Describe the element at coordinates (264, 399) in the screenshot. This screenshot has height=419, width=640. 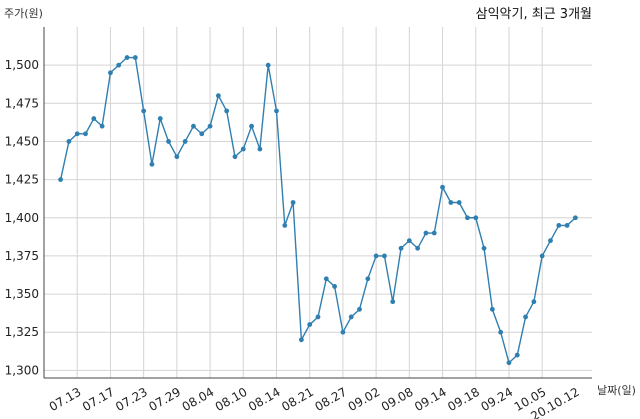
I see `x-tick-label: 08.14` at that location.